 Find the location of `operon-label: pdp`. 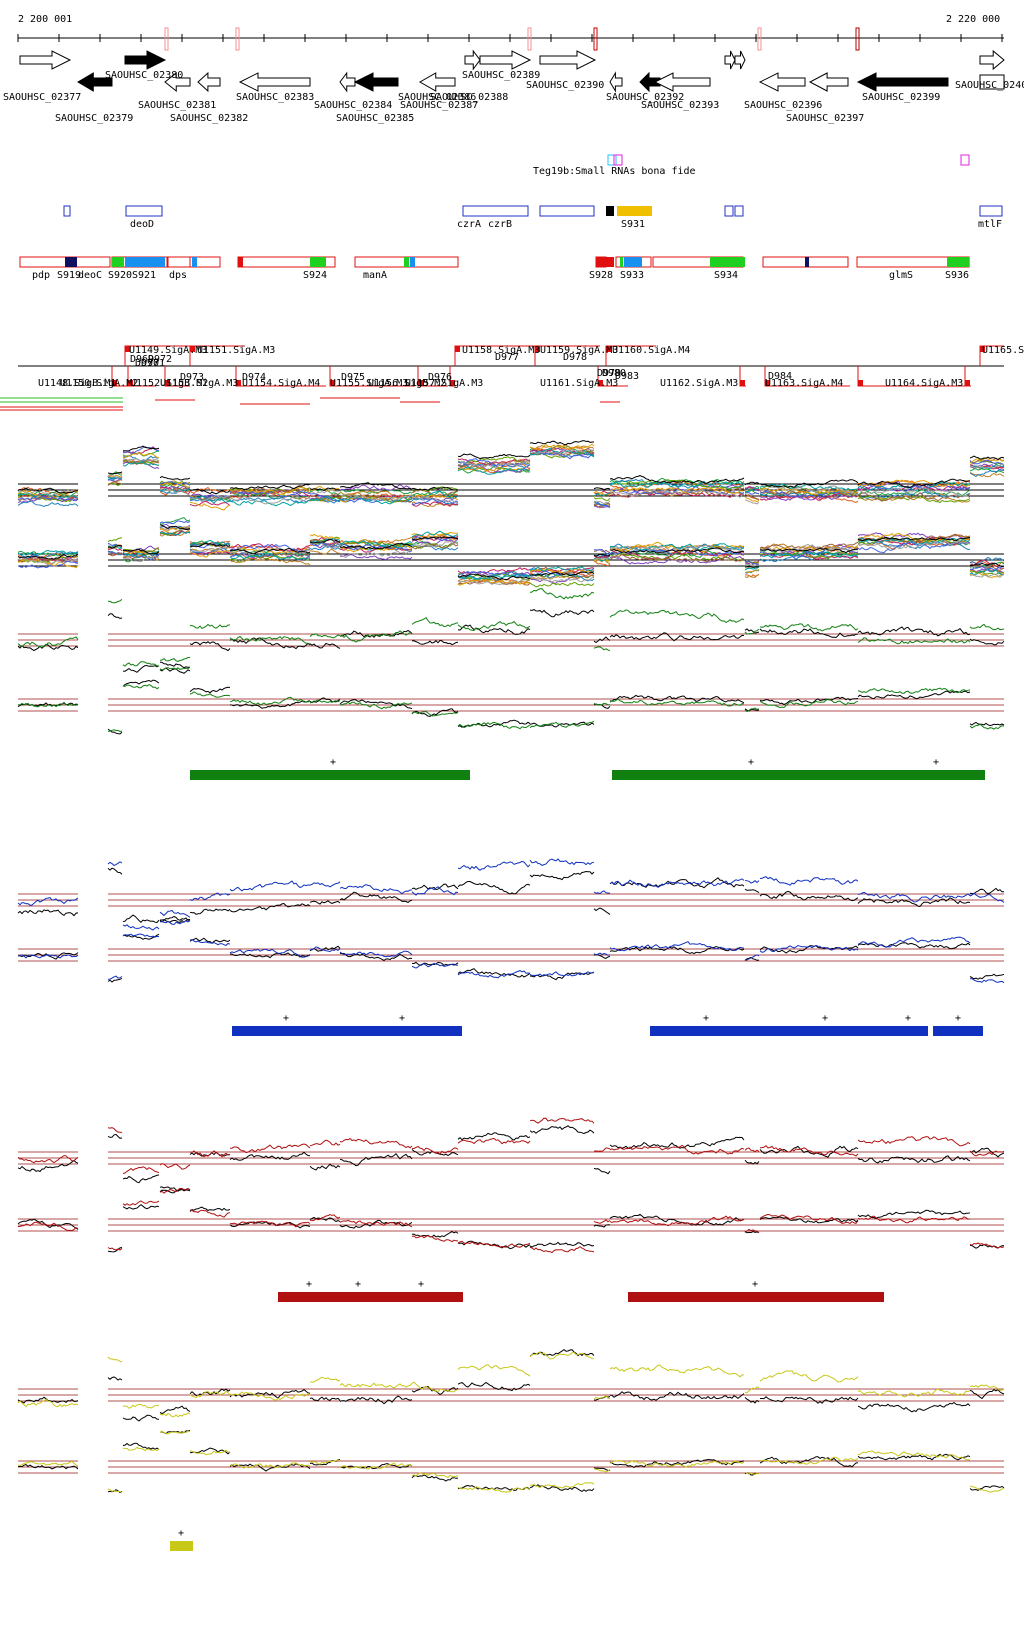

operon-label: pdp is located at coordinates (41, 275).